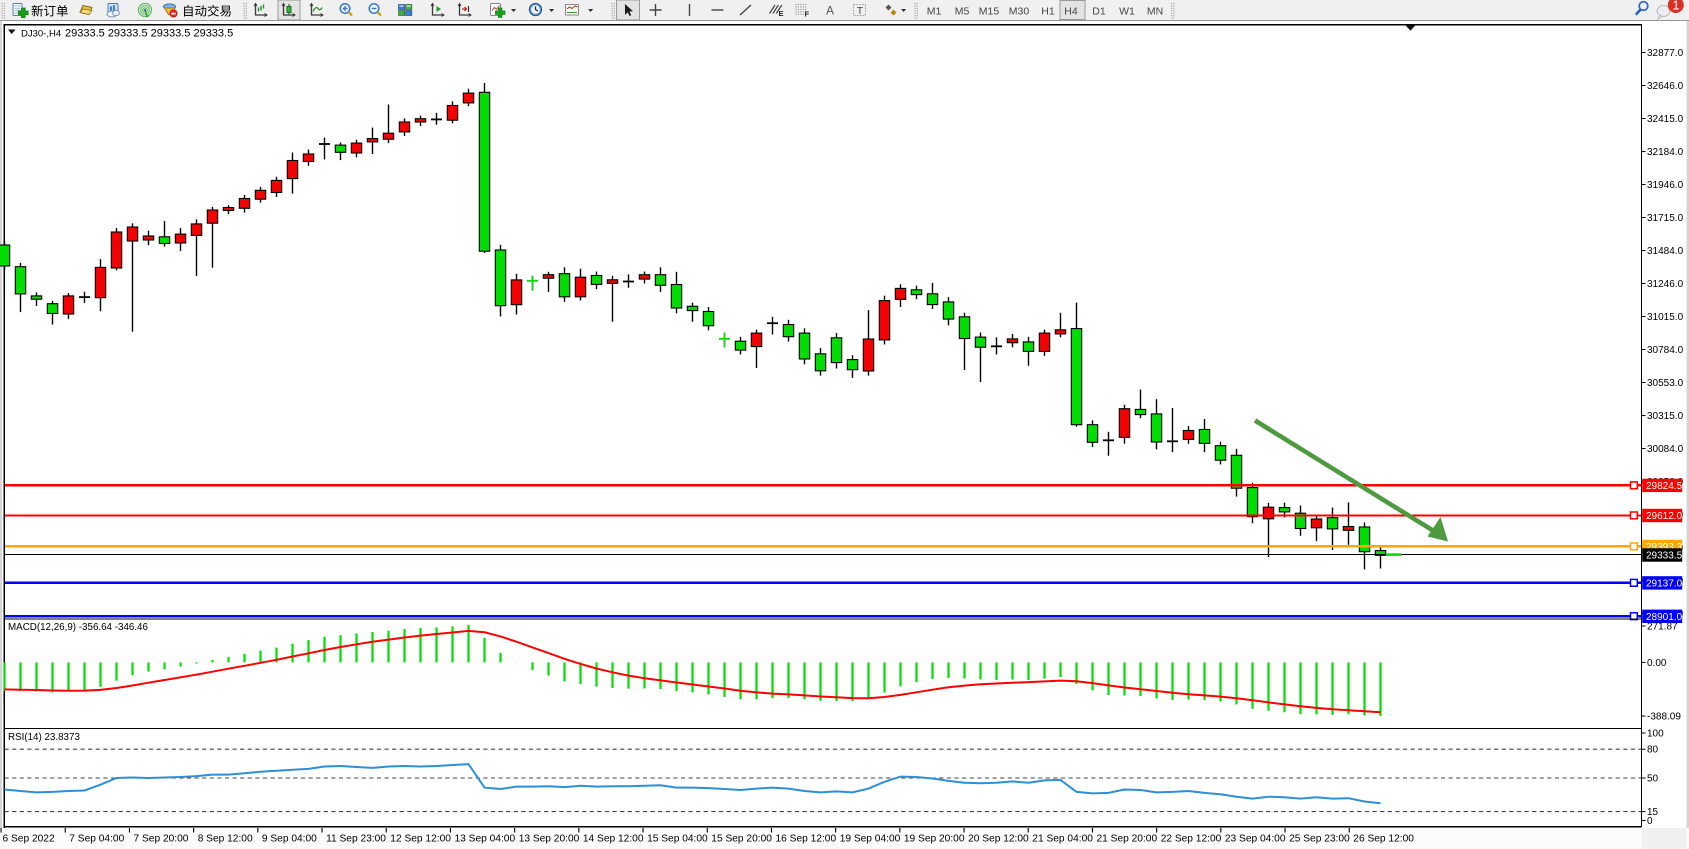 The width and height of the screenshot is (1689, 849). What do you see at coordinates (1019, 12) in the screenshot?
I see `svg-text: M30` at bounding box center [1019, 12].